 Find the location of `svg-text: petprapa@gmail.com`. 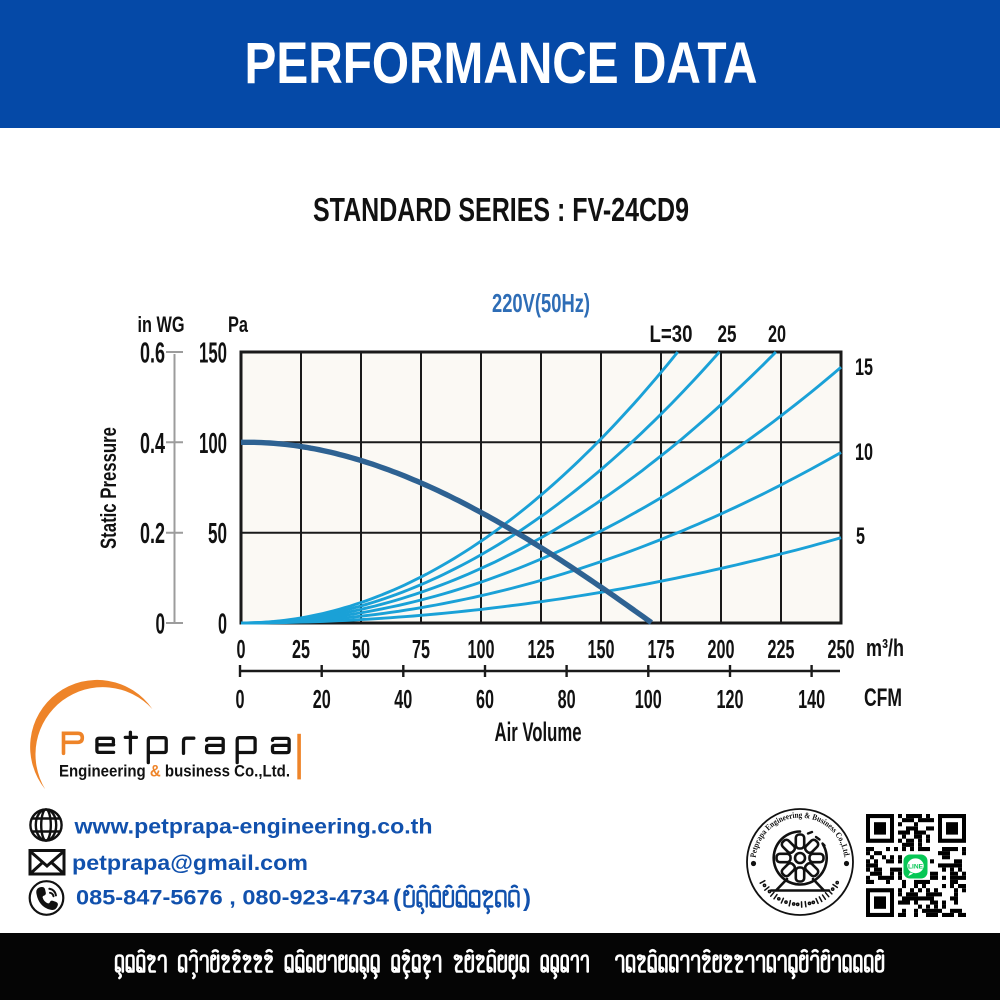

svg-text: petprapa@gmail.com is located at coordinates (190, 863).